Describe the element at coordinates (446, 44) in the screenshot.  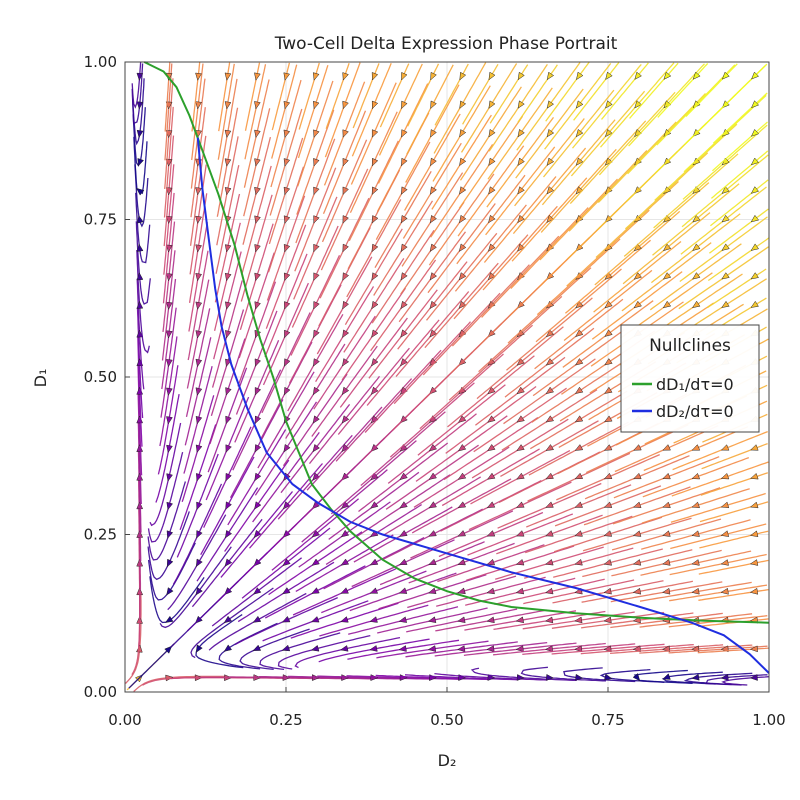
I see `chart-title: Two-Cell Delta Expression Phase Portrait` at that location.